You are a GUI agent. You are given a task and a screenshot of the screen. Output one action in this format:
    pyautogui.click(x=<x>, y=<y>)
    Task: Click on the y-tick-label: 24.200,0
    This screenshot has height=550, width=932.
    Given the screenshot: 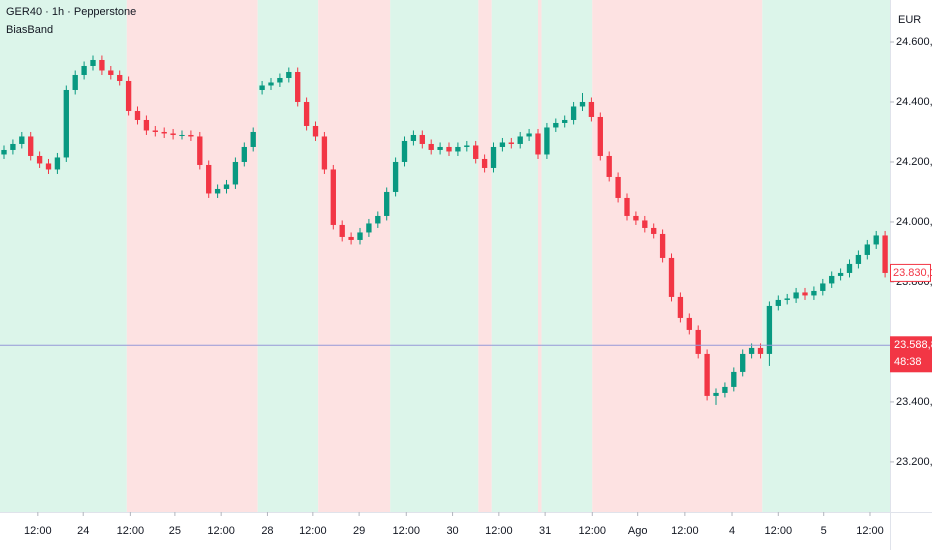 What is the action you would take?
    pyautogui.click(x=914, y=162)
    